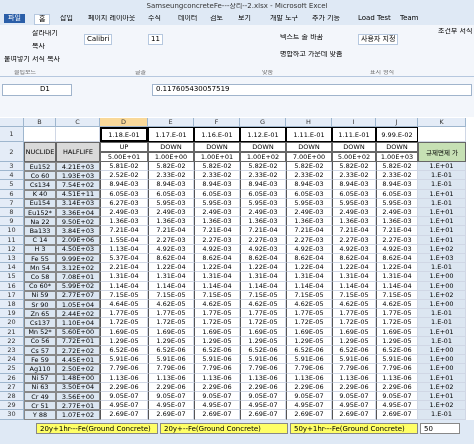  I want to click on cell: 5.95E-03, so click(263, 203).